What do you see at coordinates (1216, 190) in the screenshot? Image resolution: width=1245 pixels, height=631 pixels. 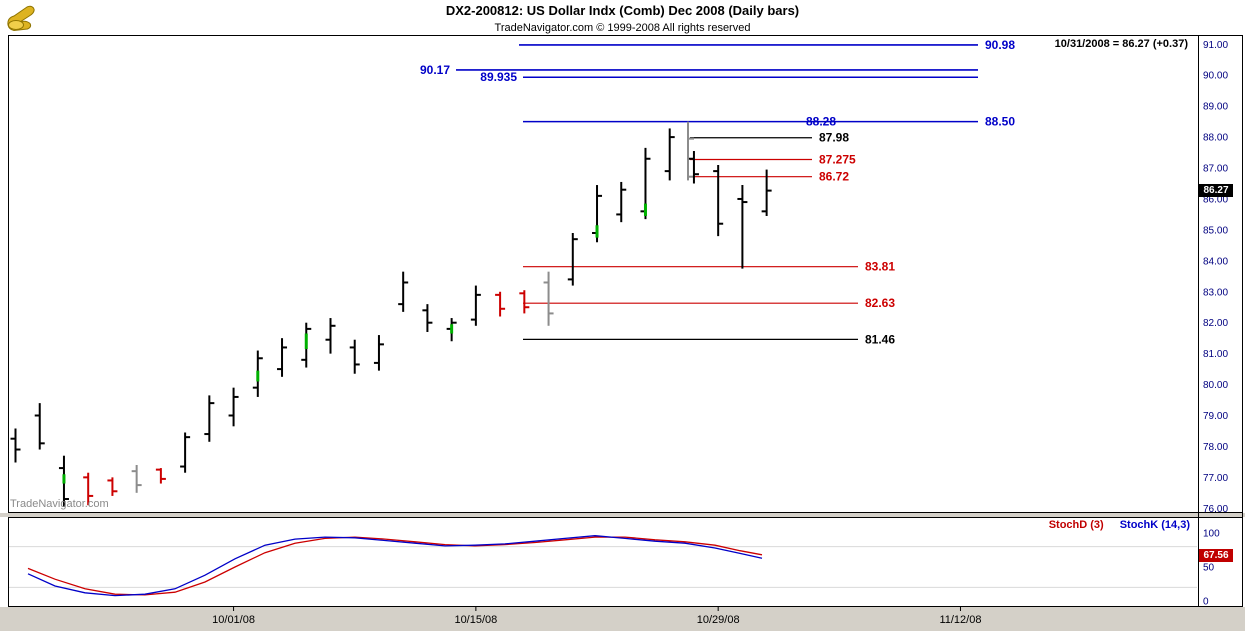 I see `last-price-badge: 86.27` at bounding box center [1216, 190].